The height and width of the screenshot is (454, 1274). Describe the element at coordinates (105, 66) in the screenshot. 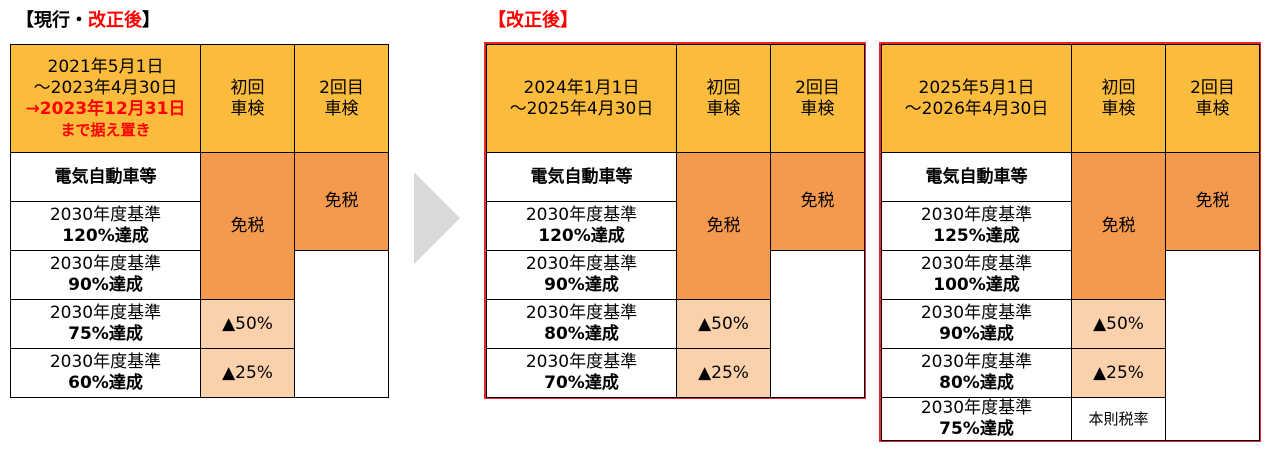

I see `period-start: 2021年5月1日` at that location.